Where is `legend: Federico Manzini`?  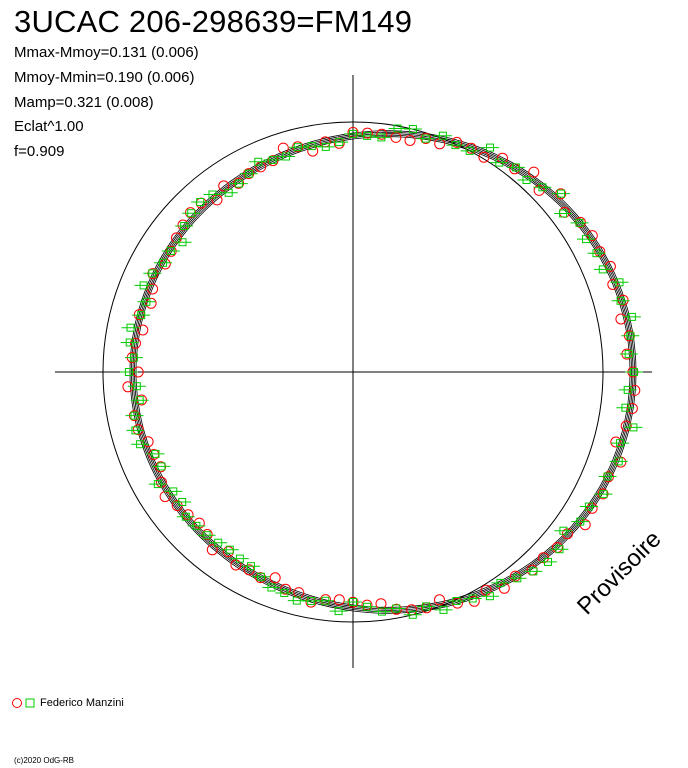 legend: Federico Manzini is located at coordinates (68, 703).